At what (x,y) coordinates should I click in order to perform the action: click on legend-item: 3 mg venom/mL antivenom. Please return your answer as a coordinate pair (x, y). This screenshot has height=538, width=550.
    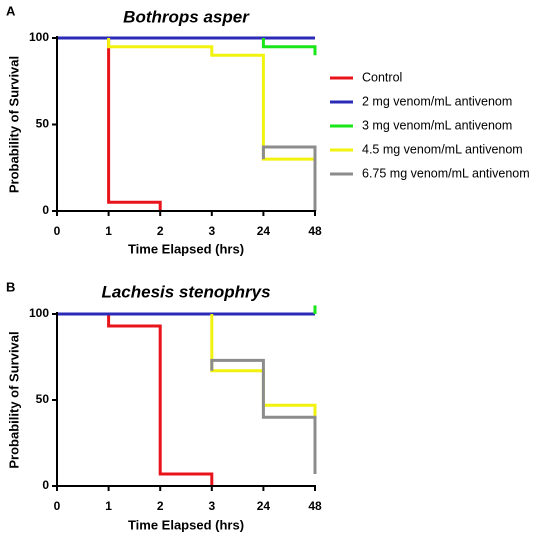
    Looking at the image, I should click on (421, 125).